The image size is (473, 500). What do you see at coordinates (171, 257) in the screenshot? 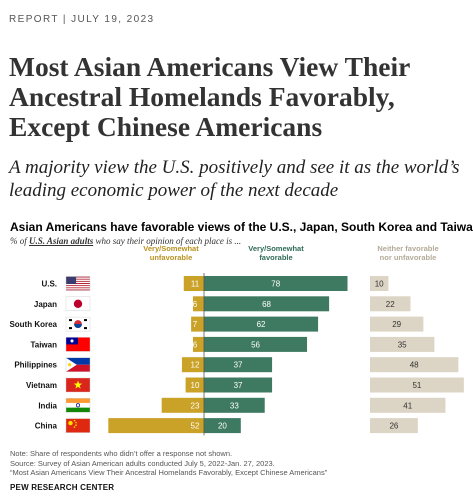
I see `column-header-0: unfavorable` at bounding box center [171, 257].